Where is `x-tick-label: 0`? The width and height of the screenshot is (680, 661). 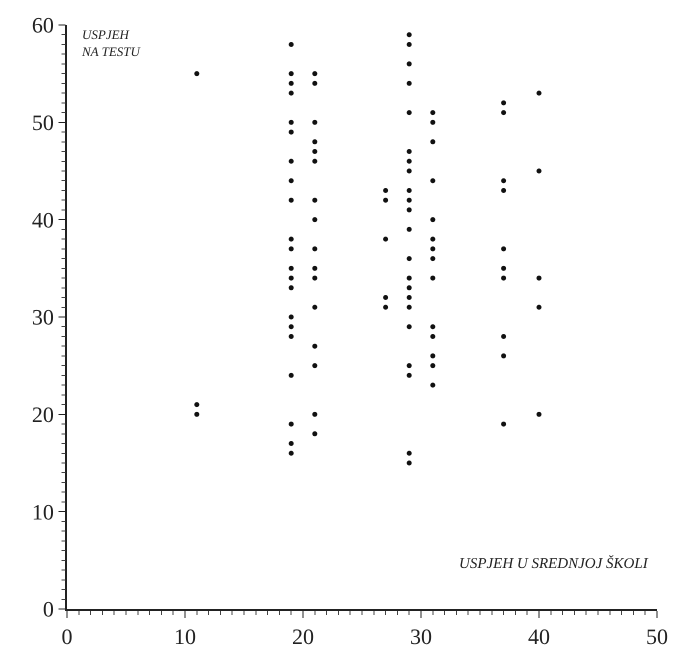 x-tick-label: 0 is located at coordinates (67, 637).